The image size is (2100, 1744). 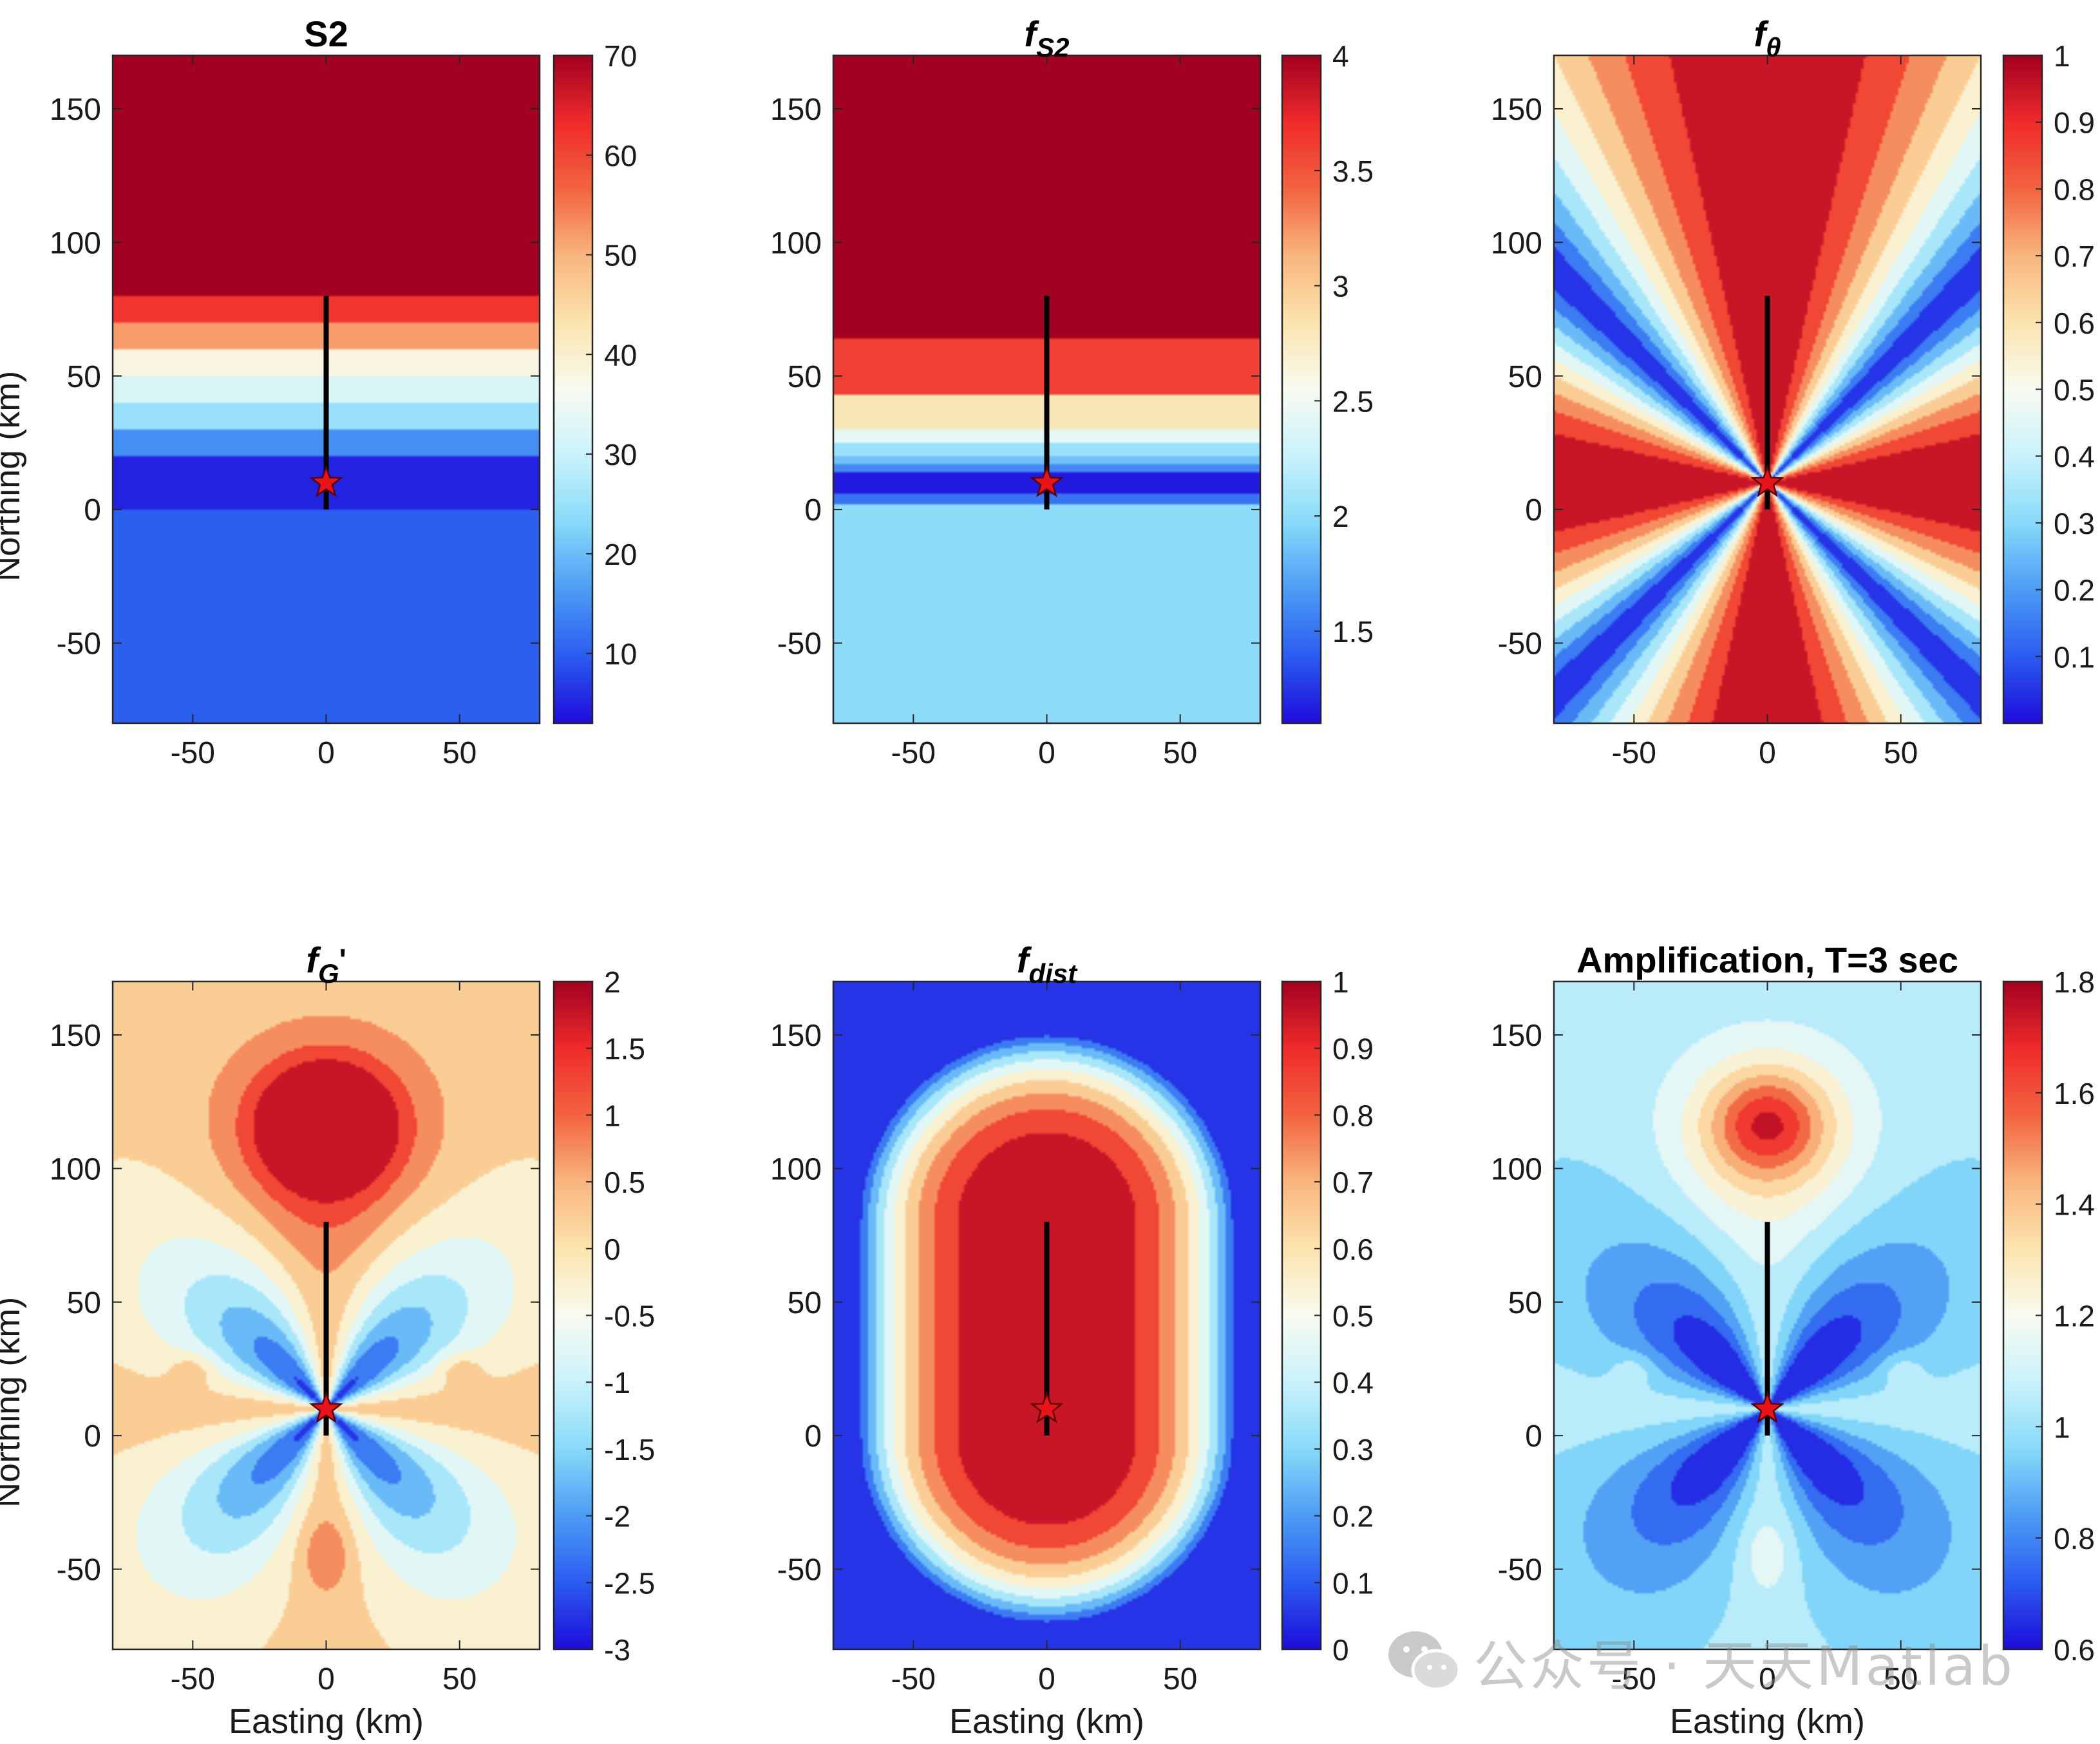 I want to click on colorbar-tick-label: 1.2, so click(x=2075, y=1316).